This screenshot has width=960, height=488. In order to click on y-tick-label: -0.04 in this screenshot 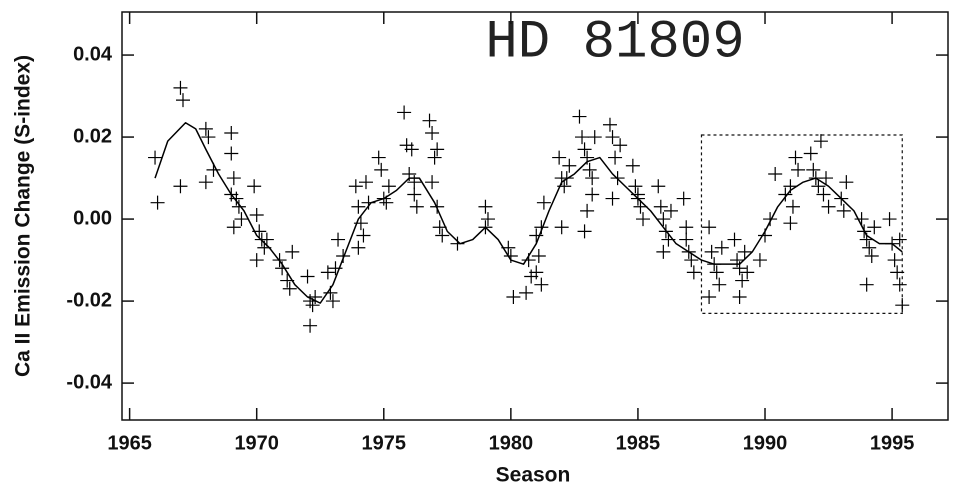, I will do `click(89, 382)`.